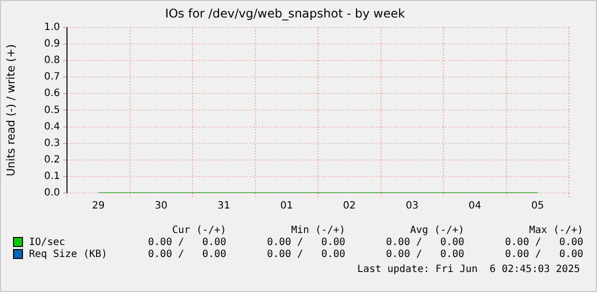  Describe the element at coordinates (349, 206) in the screenshot. I see `x-tick-label: 02` at that location.